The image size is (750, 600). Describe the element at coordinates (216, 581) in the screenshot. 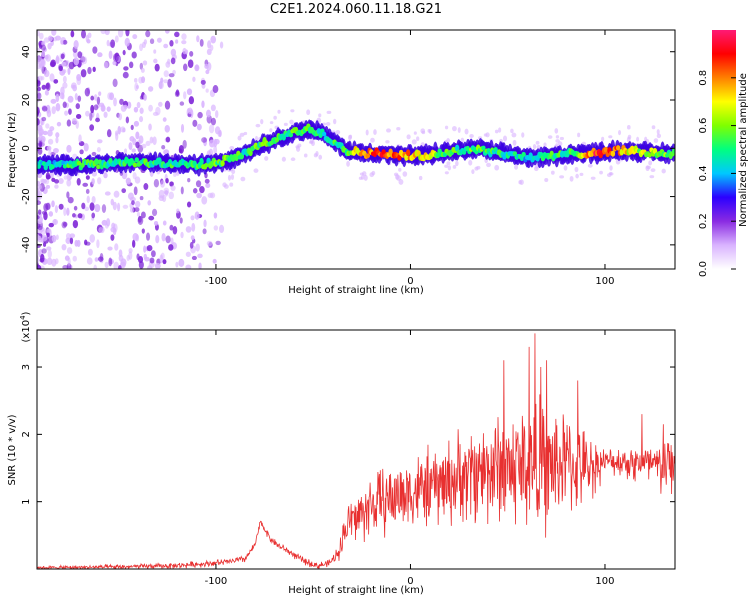

I see `snr-x-tick-label: -100` at that location.